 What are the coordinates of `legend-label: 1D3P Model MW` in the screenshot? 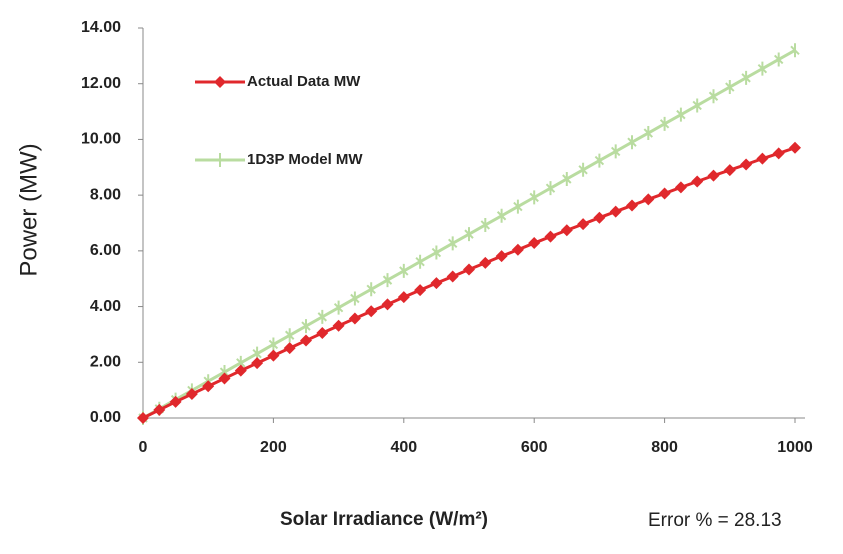 It's located at (305, 159).